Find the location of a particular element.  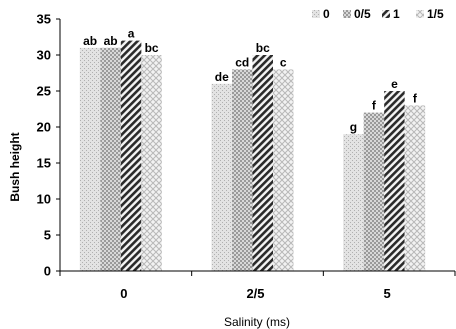

legend: 0 0/5 1 1/5 is located at coordinates (378, 14).